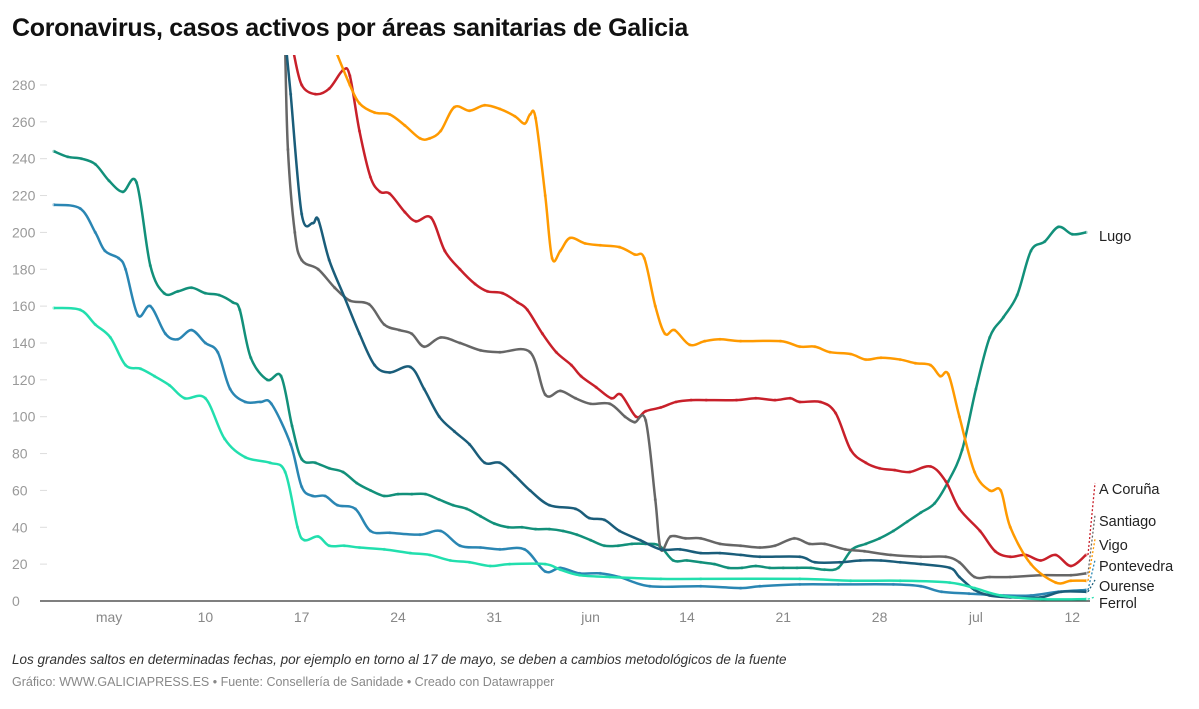 The image size is (1199, 709). What do you see at coordinates (20, 527) in the screenshot?
I see `y-tick-label: 40` at bounding box center [20, 527].